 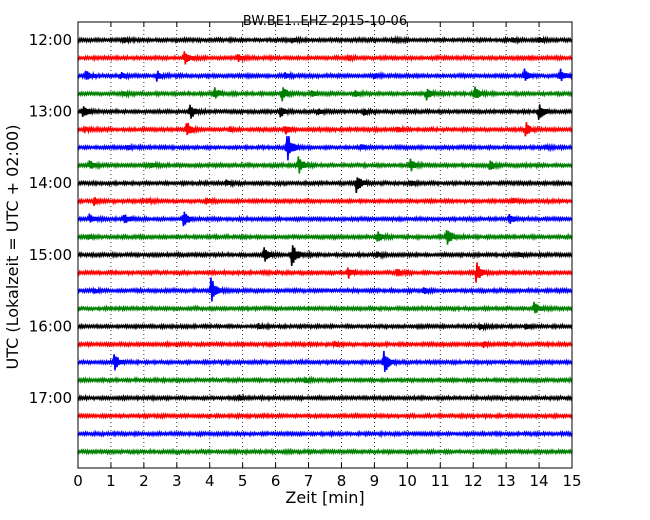 I want to click on y-tick-label: 15:00, so click(x=50, y=255).